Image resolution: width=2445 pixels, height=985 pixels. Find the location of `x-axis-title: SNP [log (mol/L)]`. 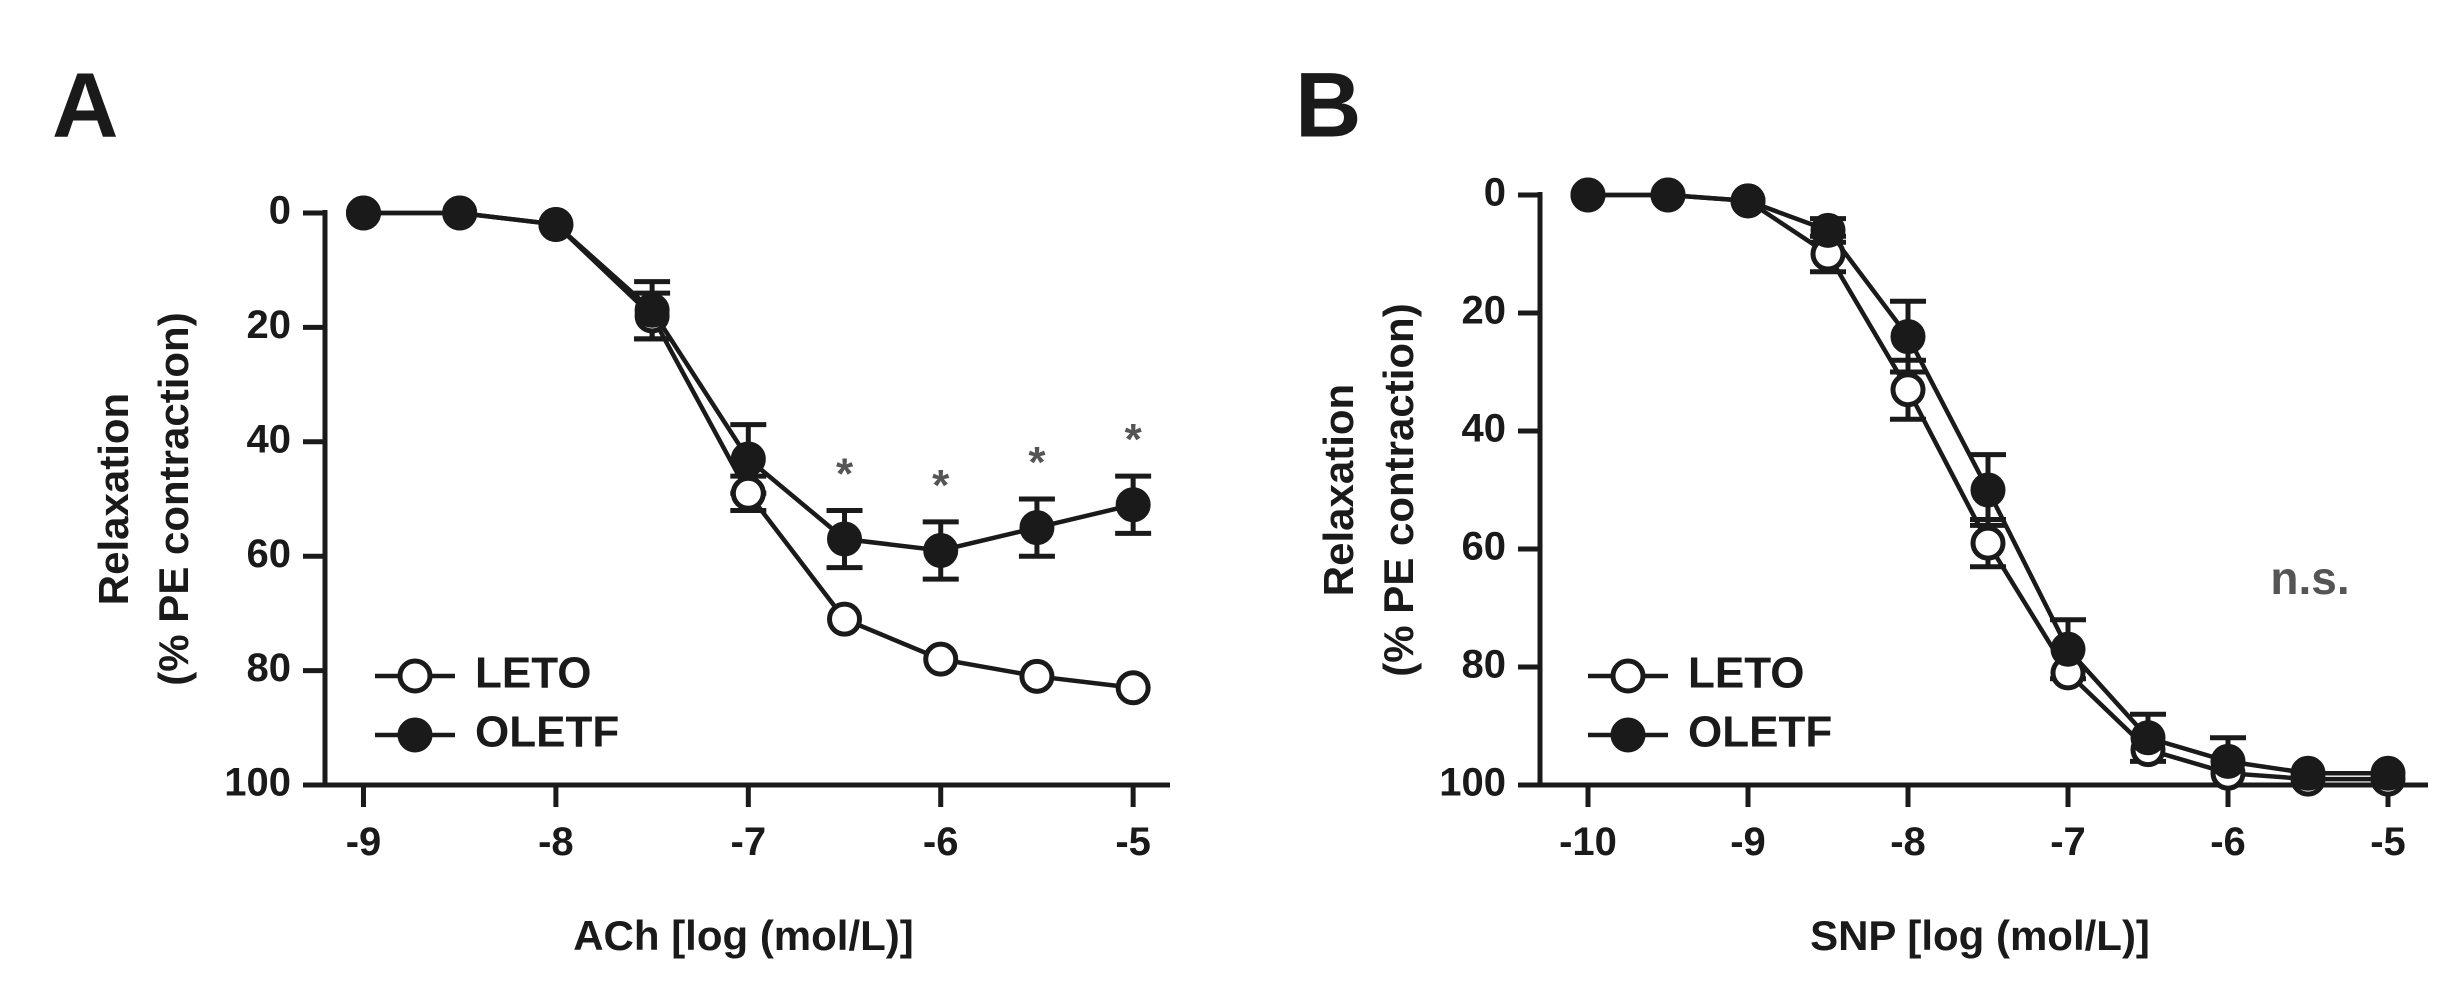

x-axis-title: SNP [log (mol/L)] is located at coordinates (1980, 935).